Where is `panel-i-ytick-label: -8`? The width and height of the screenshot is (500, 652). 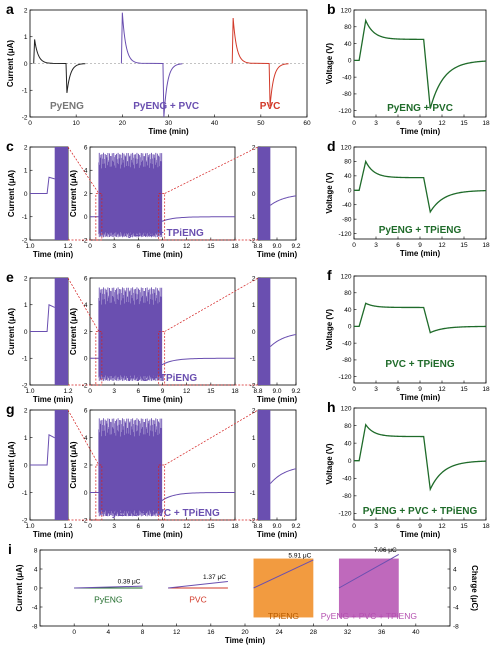 panel-i-ytick-label: -8 is located at coordinates (35, 626).